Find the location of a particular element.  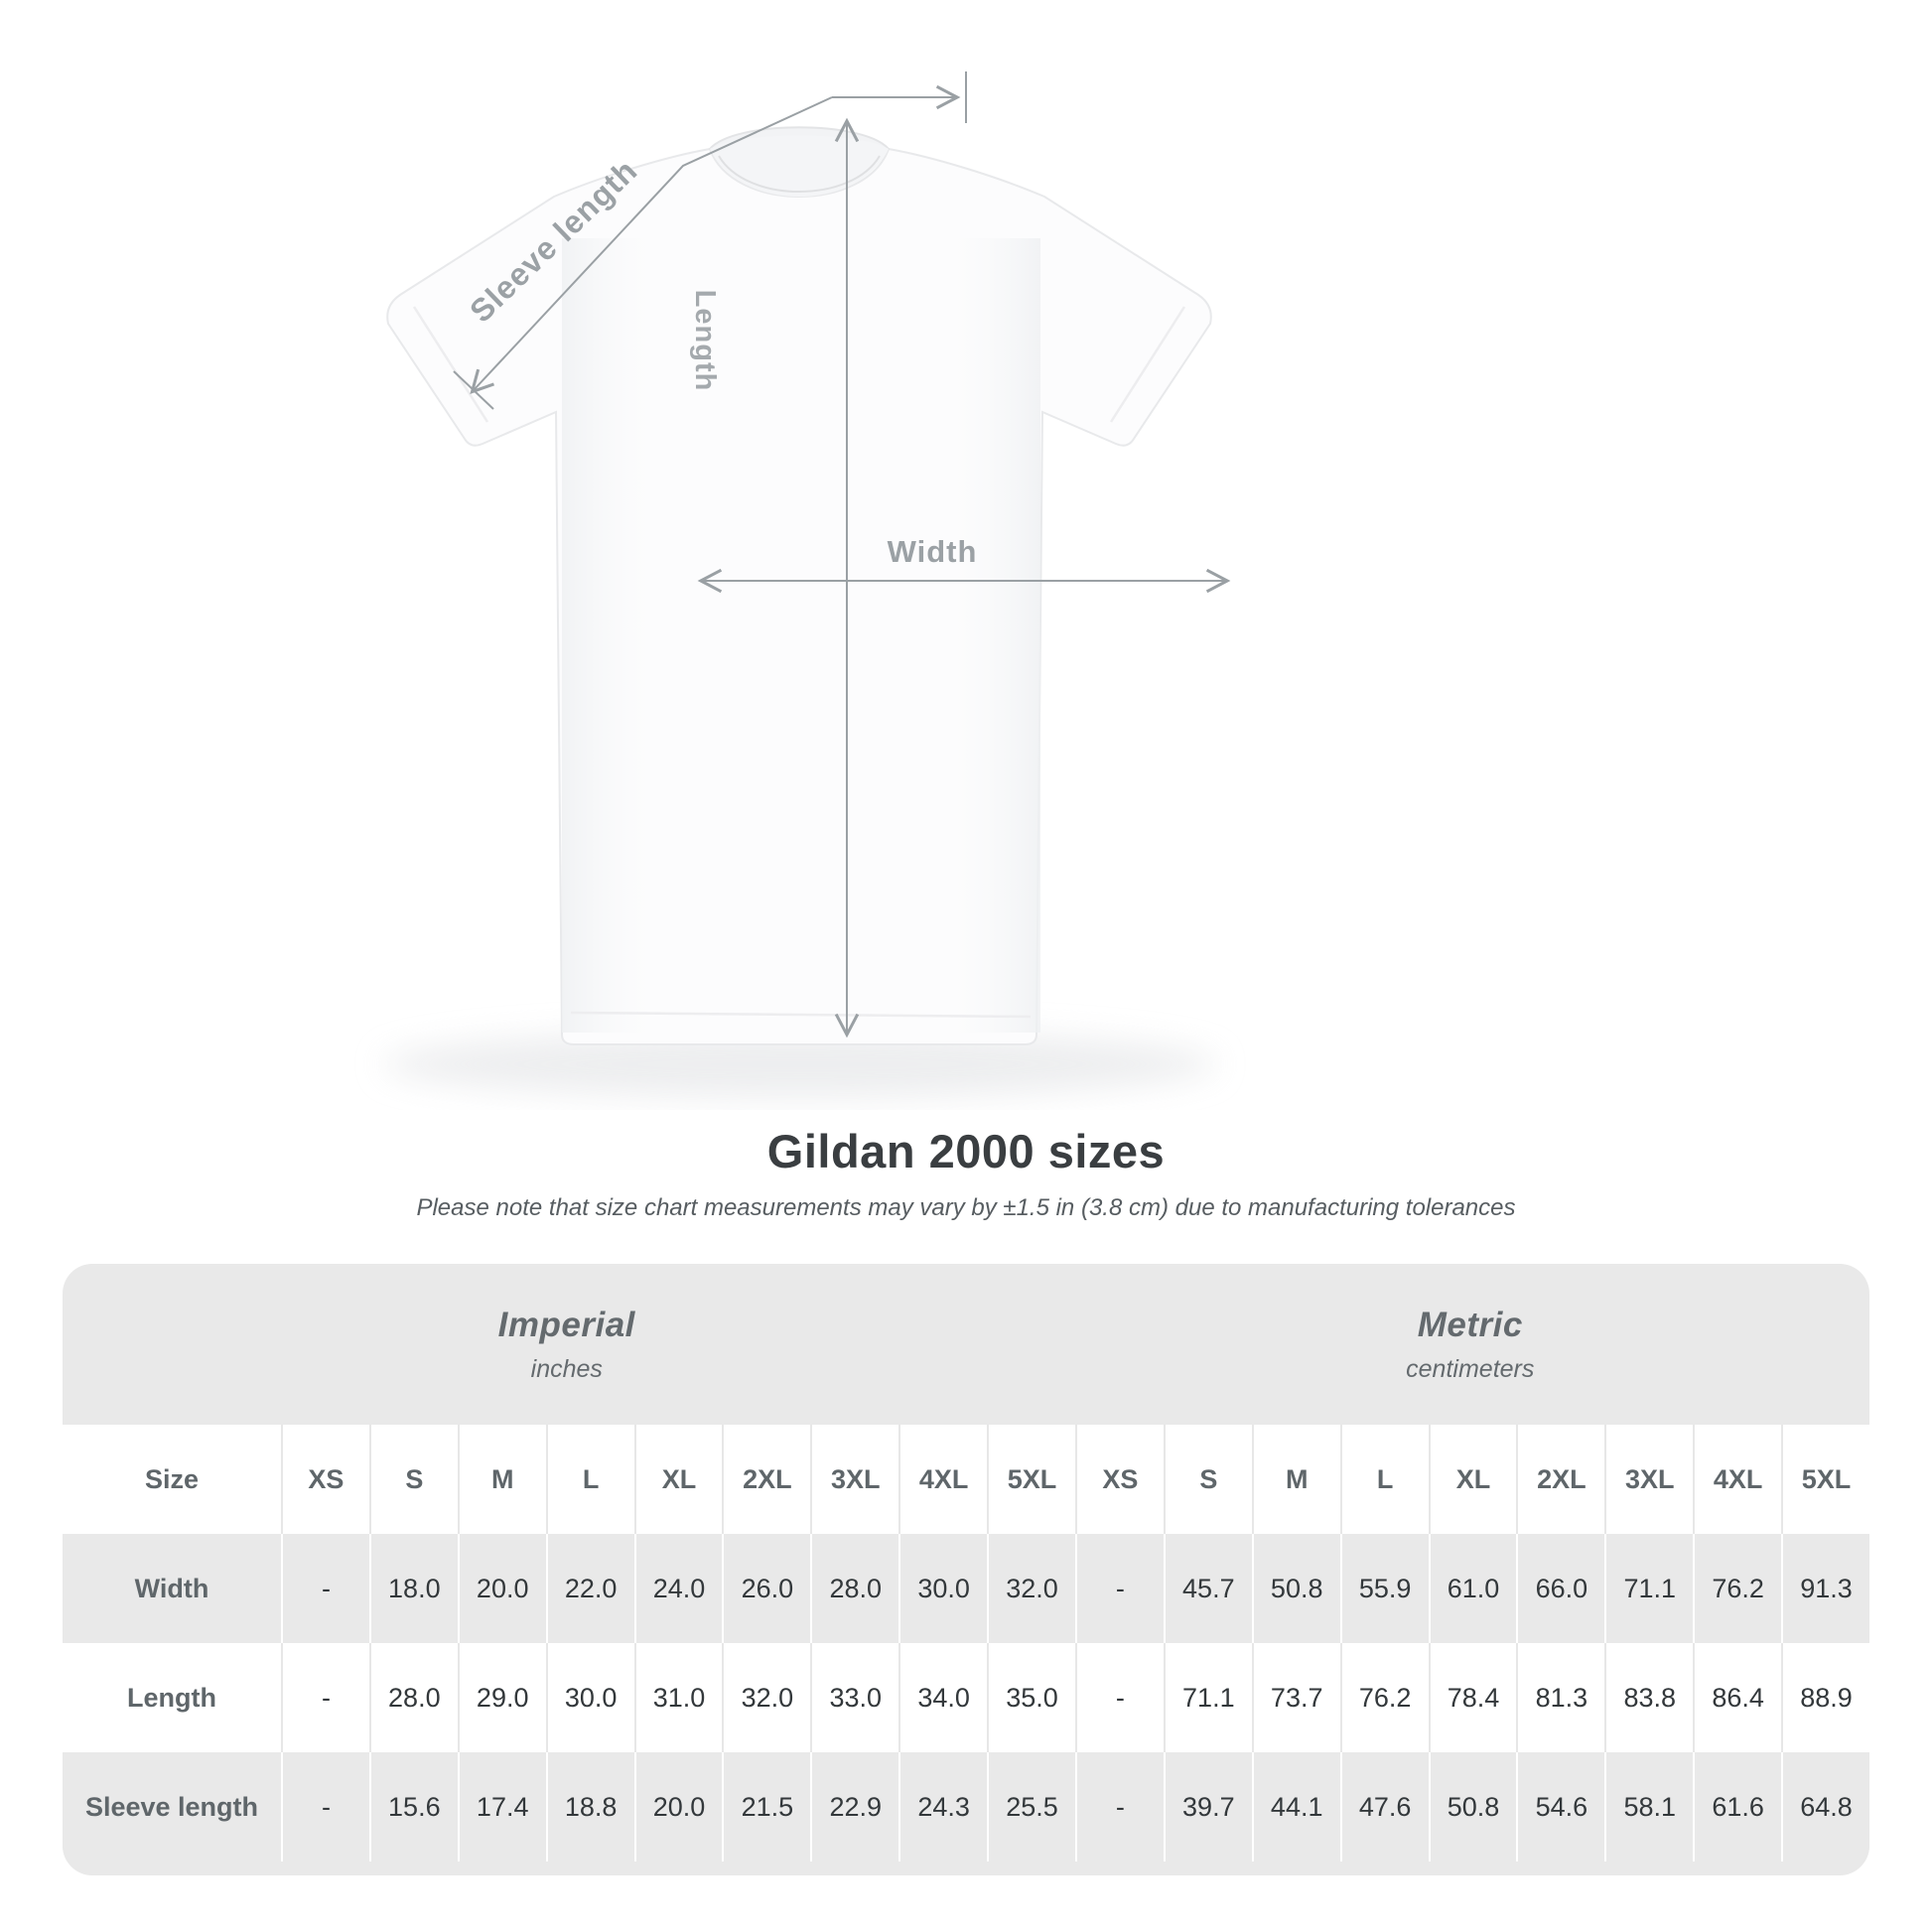

tshirt-right-cuff-stitch is located at coordinates (1148, 365).